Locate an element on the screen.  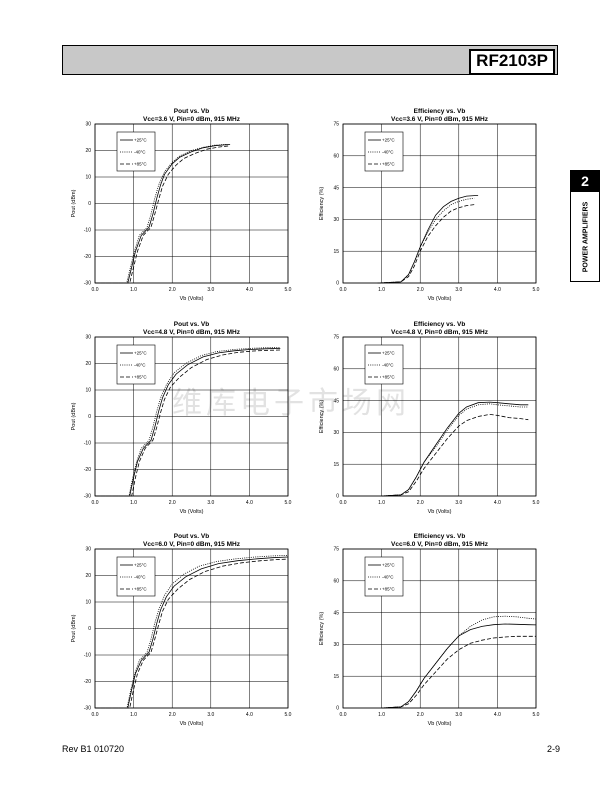
y-tick-label: 45 is located at coordinates (336, 401).